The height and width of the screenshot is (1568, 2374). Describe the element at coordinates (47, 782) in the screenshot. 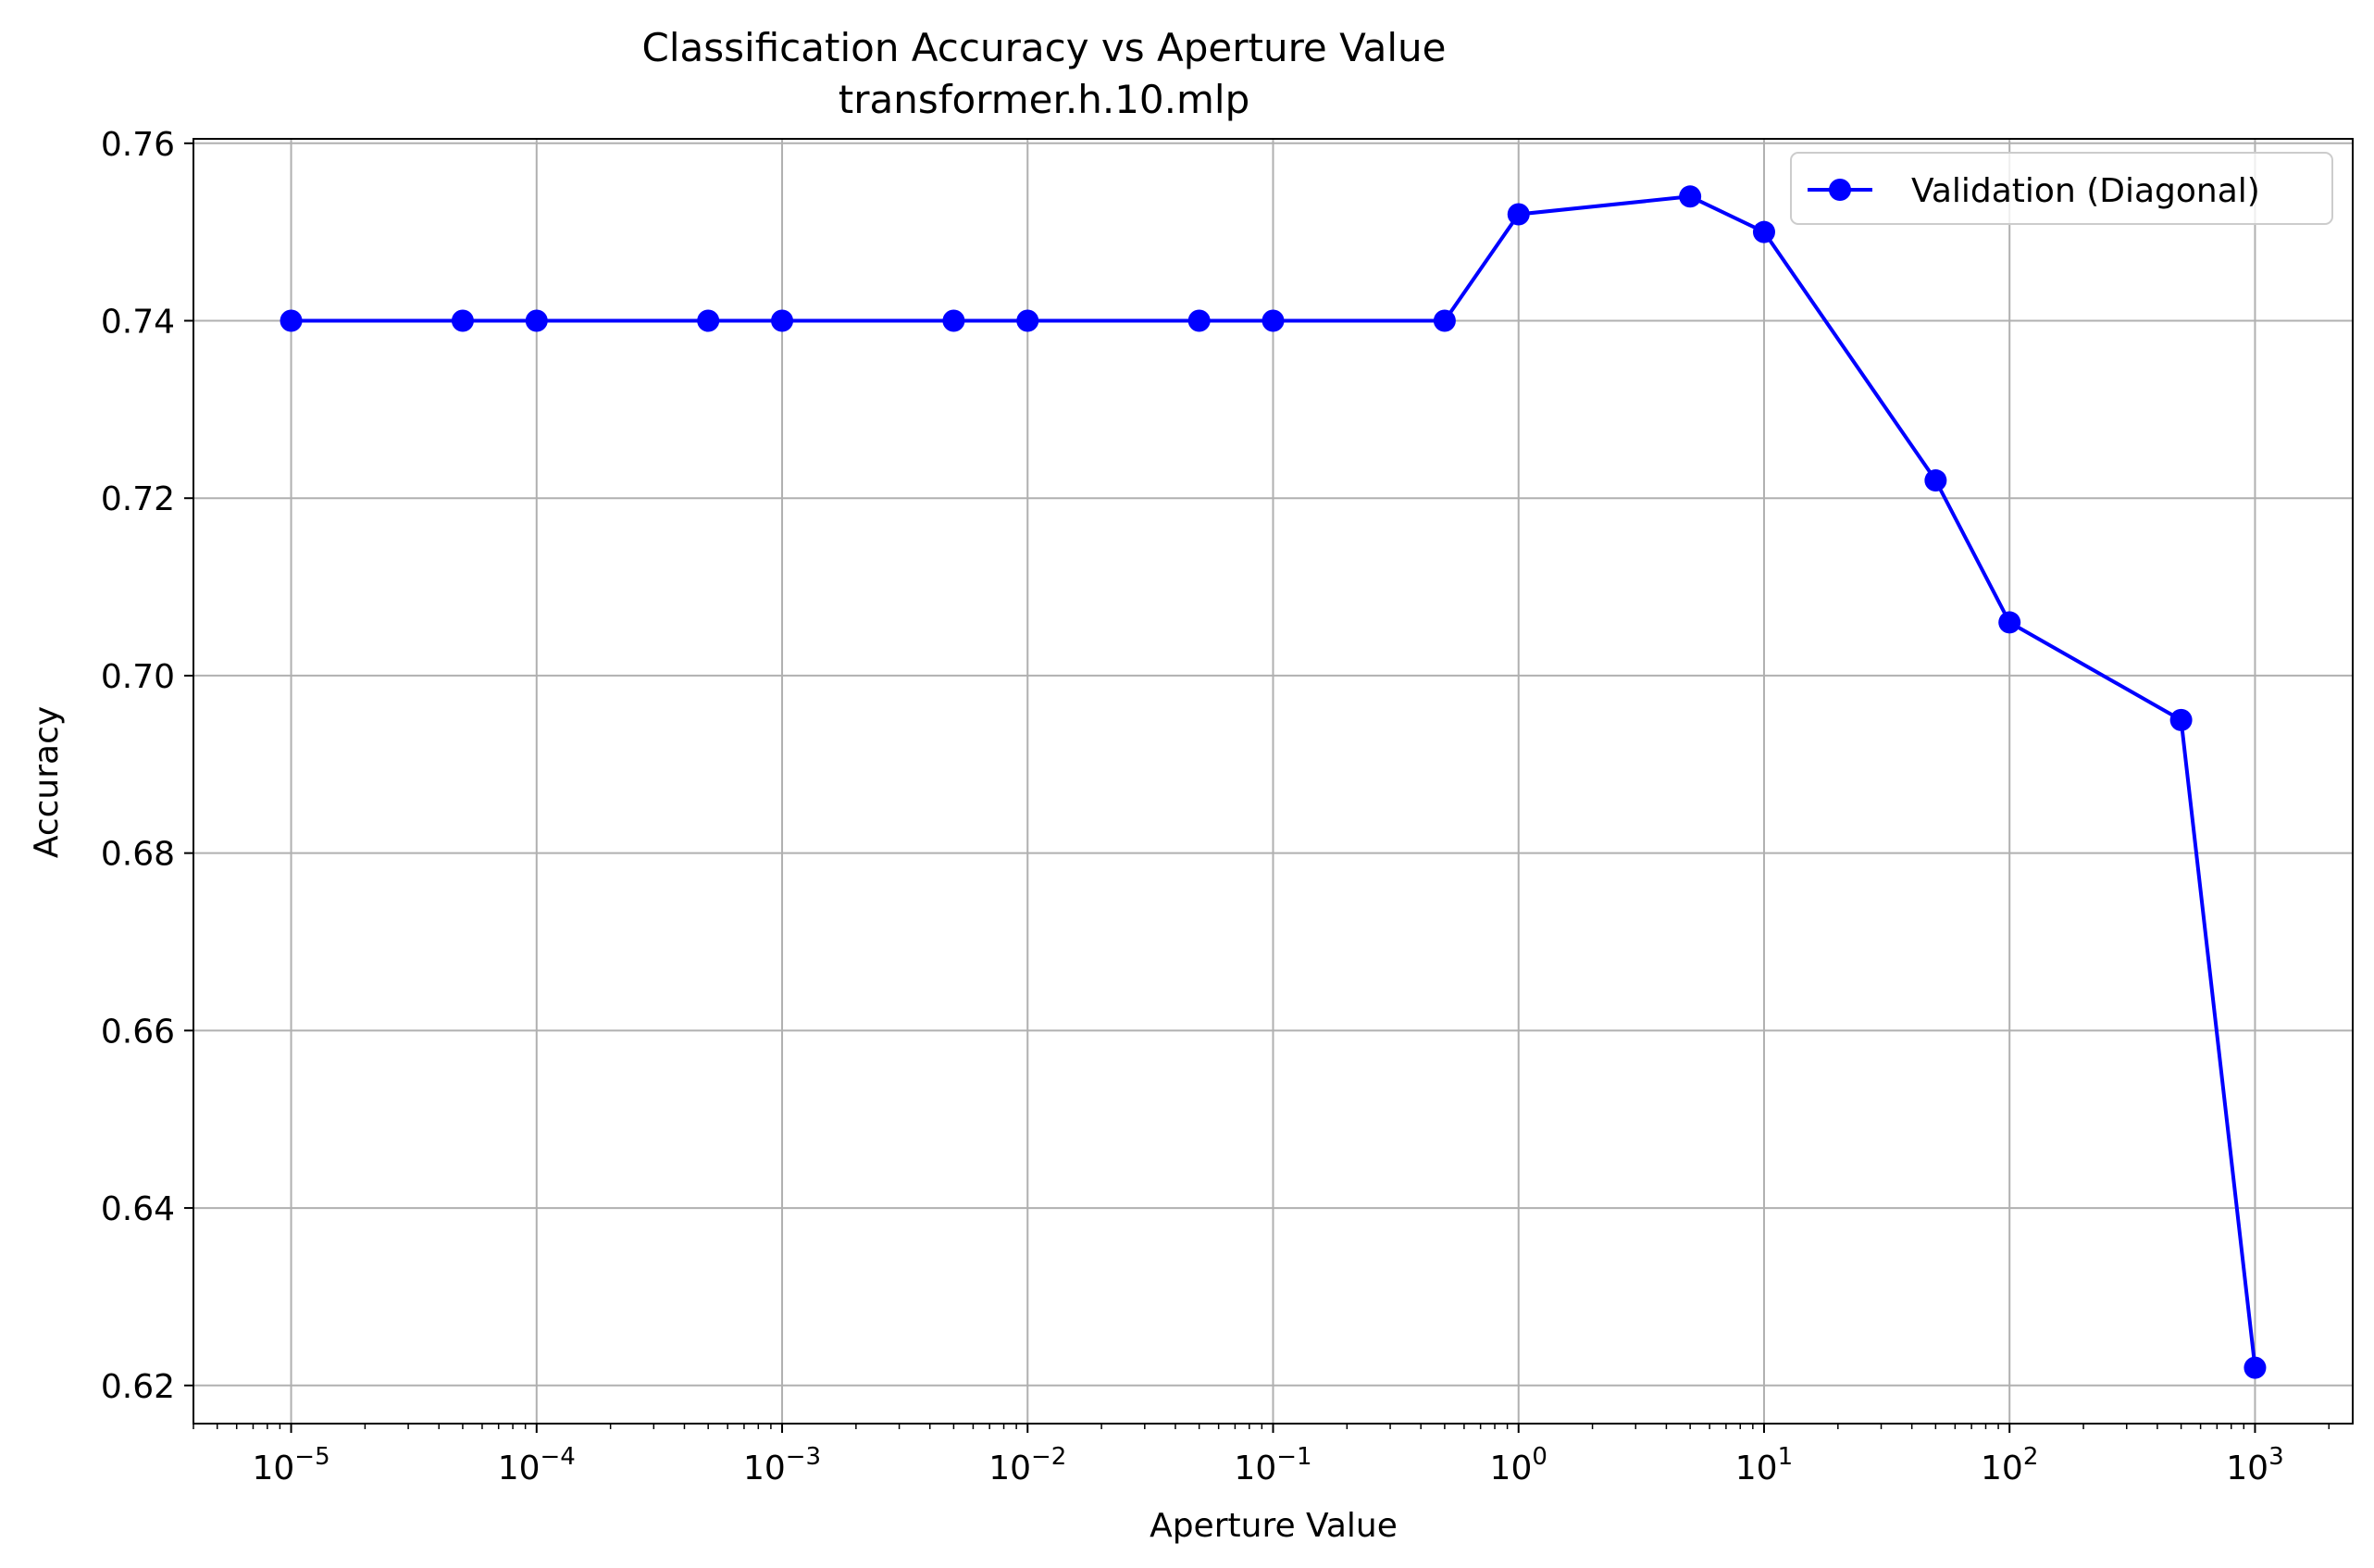

I see `y-axis-label: Accuracy` at that location.